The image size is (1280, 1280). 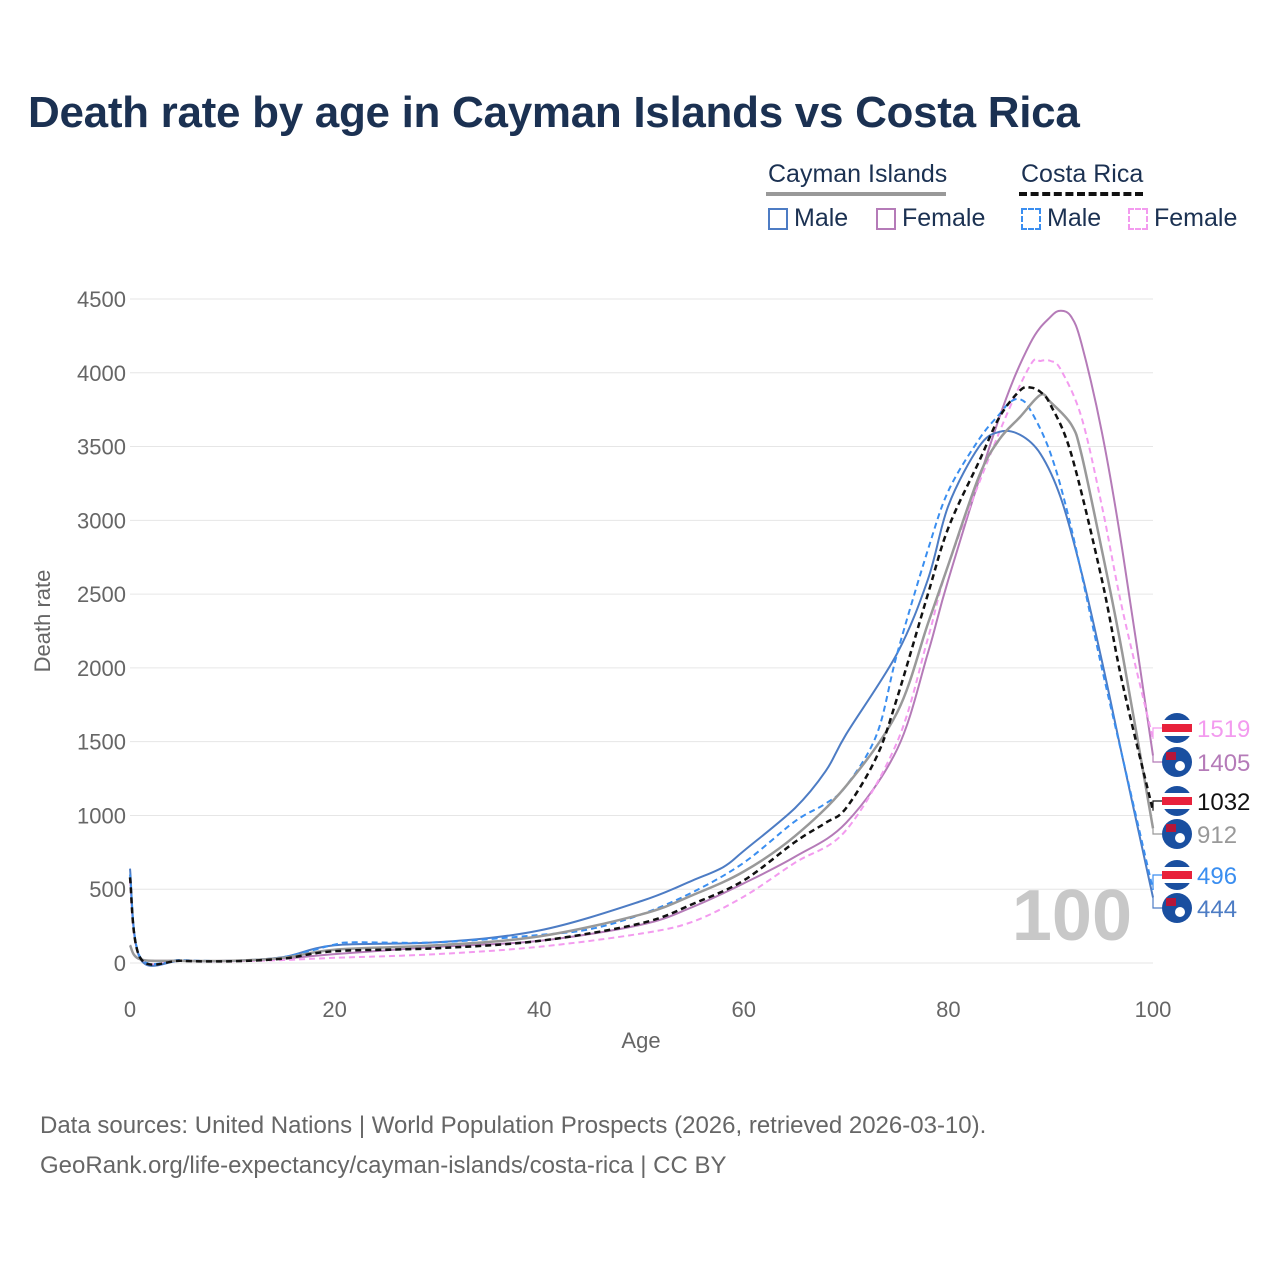 I want to click on end-label-cayman-total: 912, so click(x=1217, y=835).